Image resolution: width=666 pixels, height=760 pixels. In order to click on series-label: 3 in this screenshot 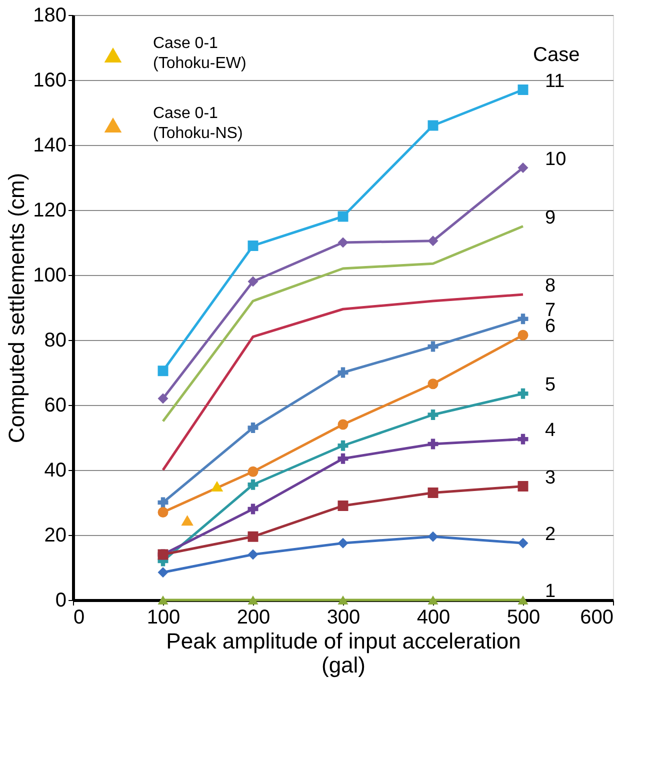, I will do `click(550, 477)`.